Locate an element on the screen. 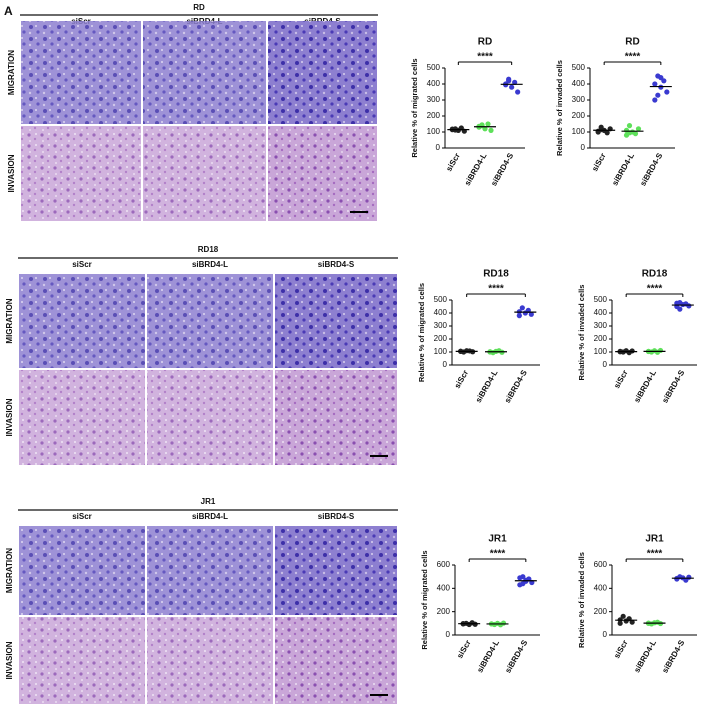  block-title: JR1 is located at coordinates (208, 501).